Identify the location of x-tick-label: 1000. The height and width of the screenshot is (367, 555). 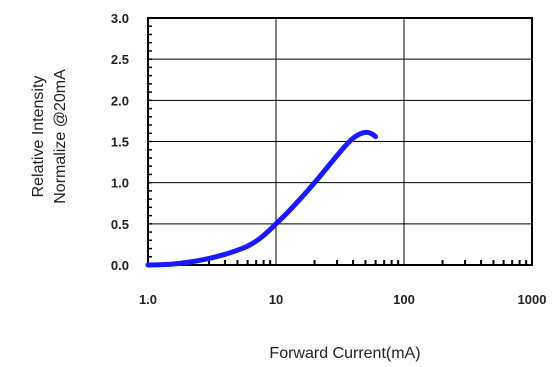
(532, 299).